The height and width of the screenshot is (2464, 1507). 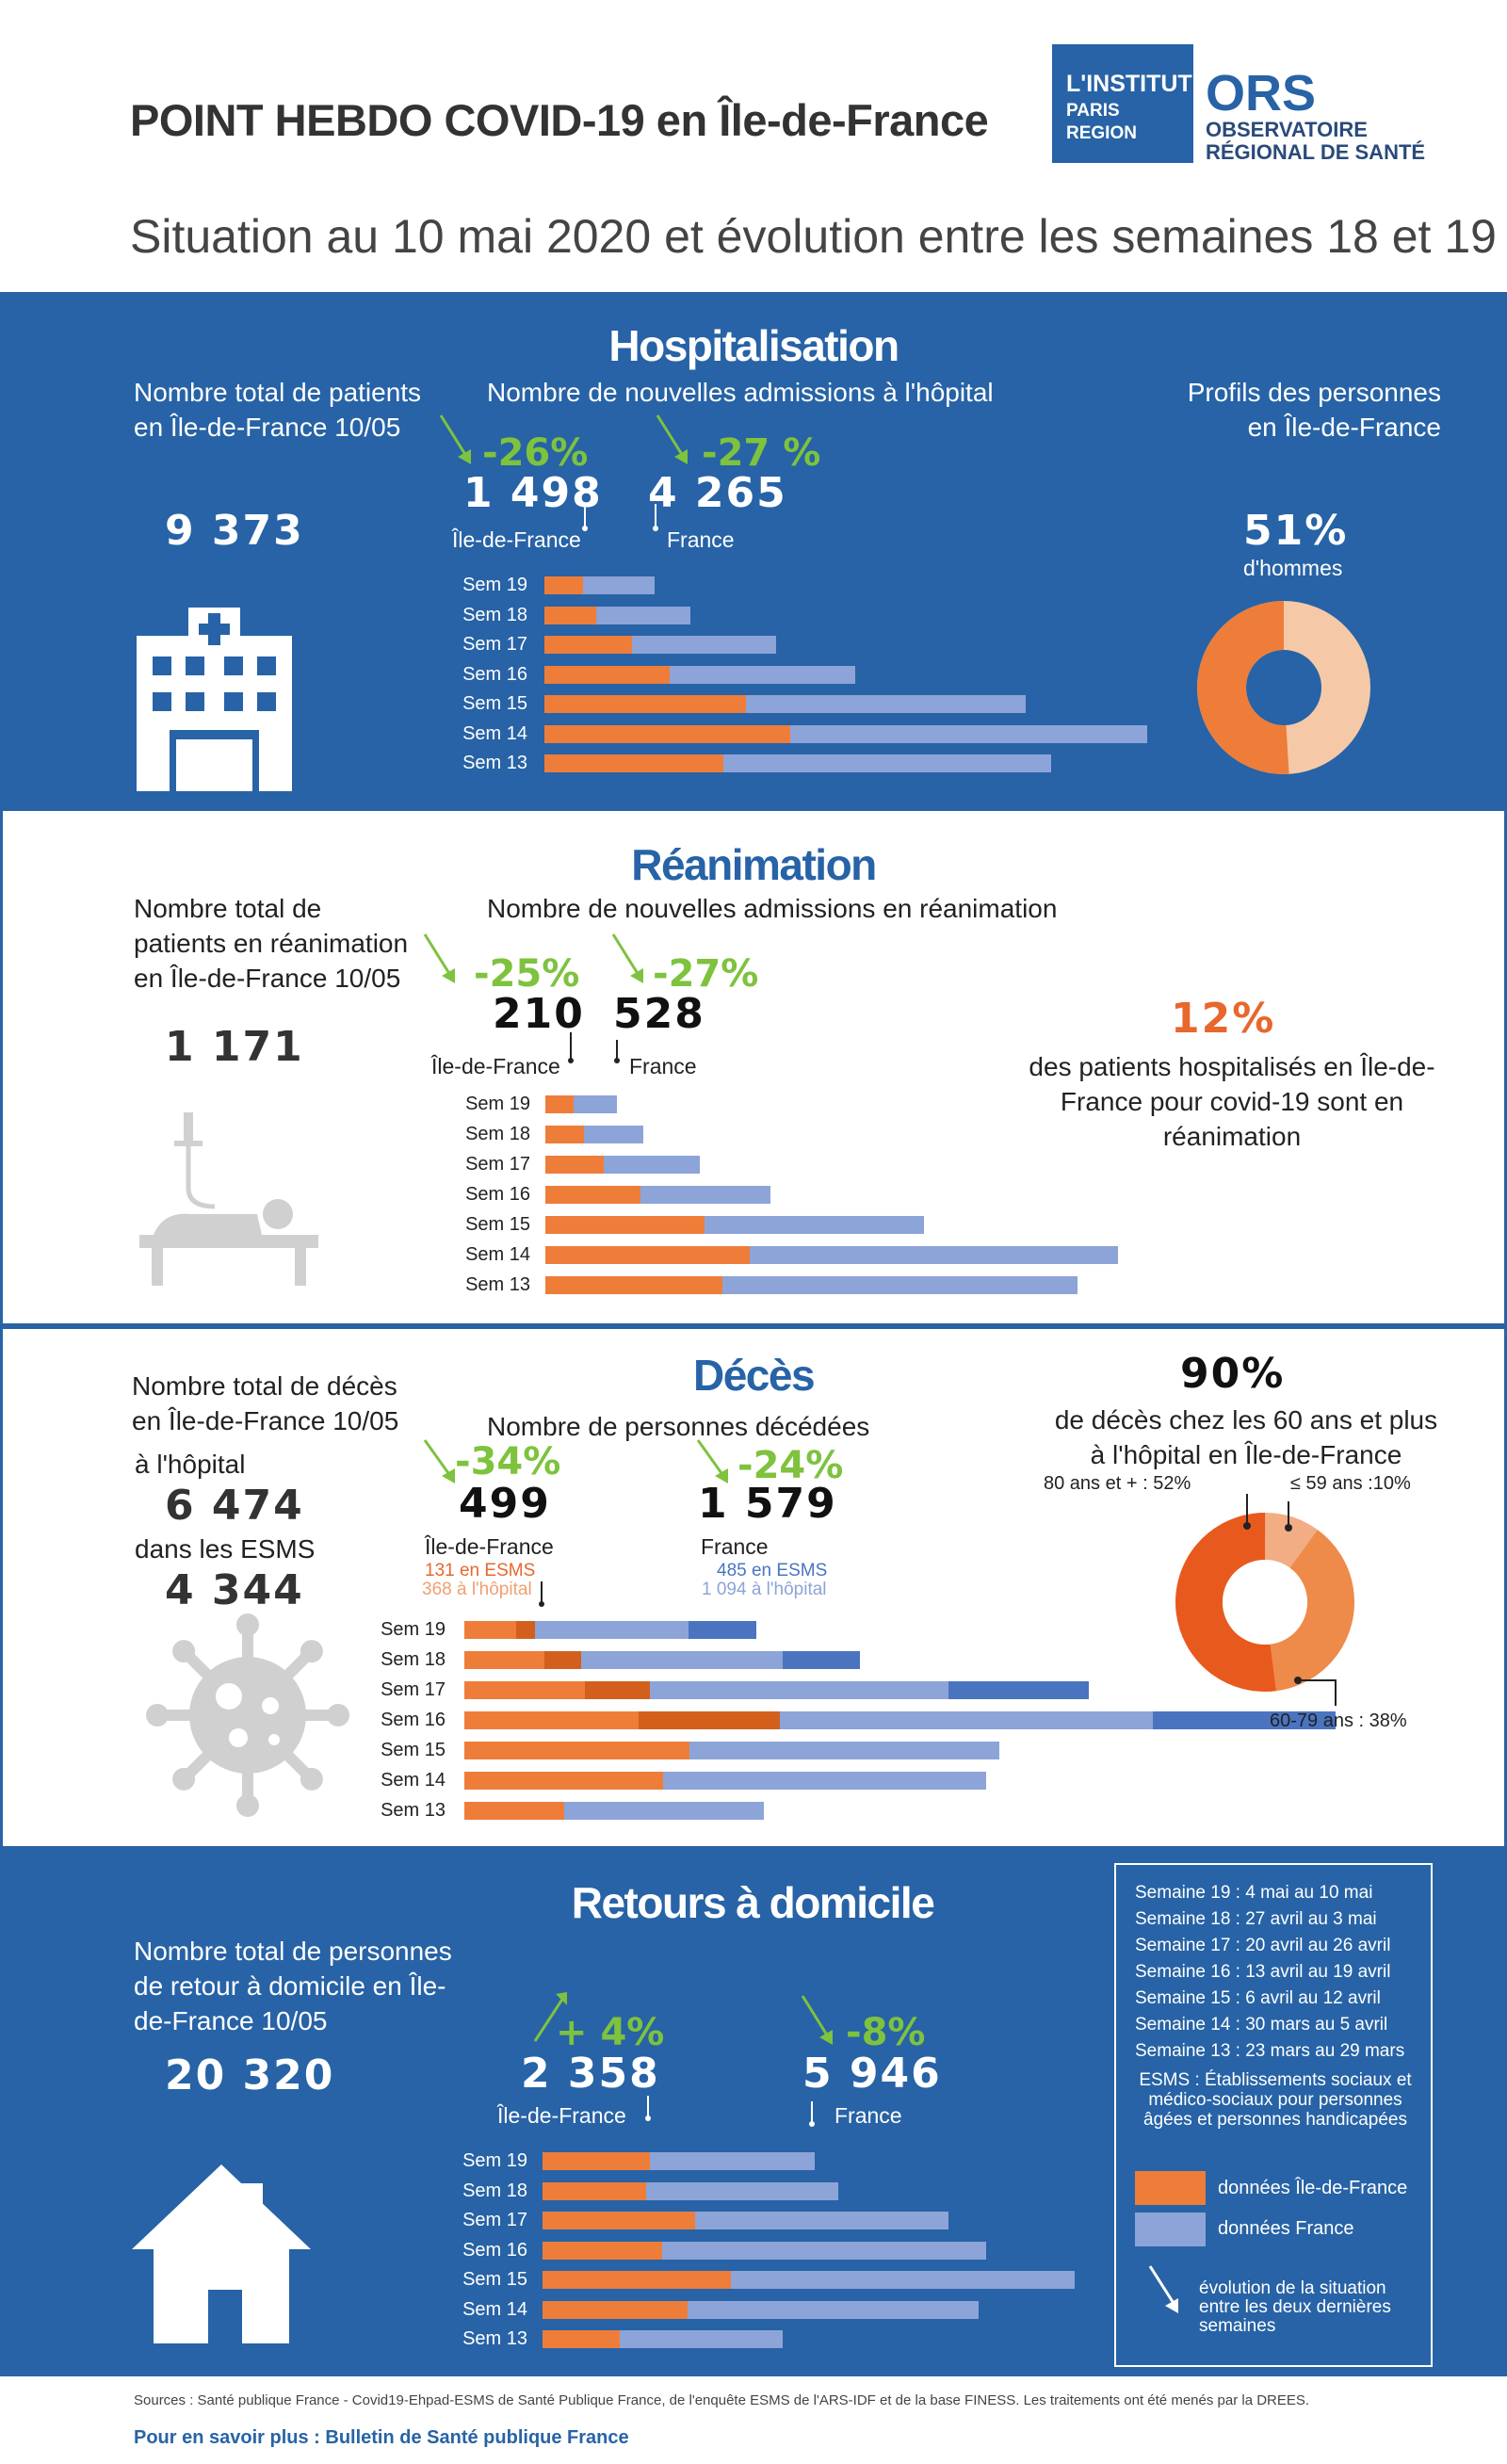 What do you see at coordinates (1315, 116) in the screenshot?
I see `ors-logo: ORS OBSERVATOIRE RÉGIONAL DE SANTÉ` at bounding box center [1315, 116].